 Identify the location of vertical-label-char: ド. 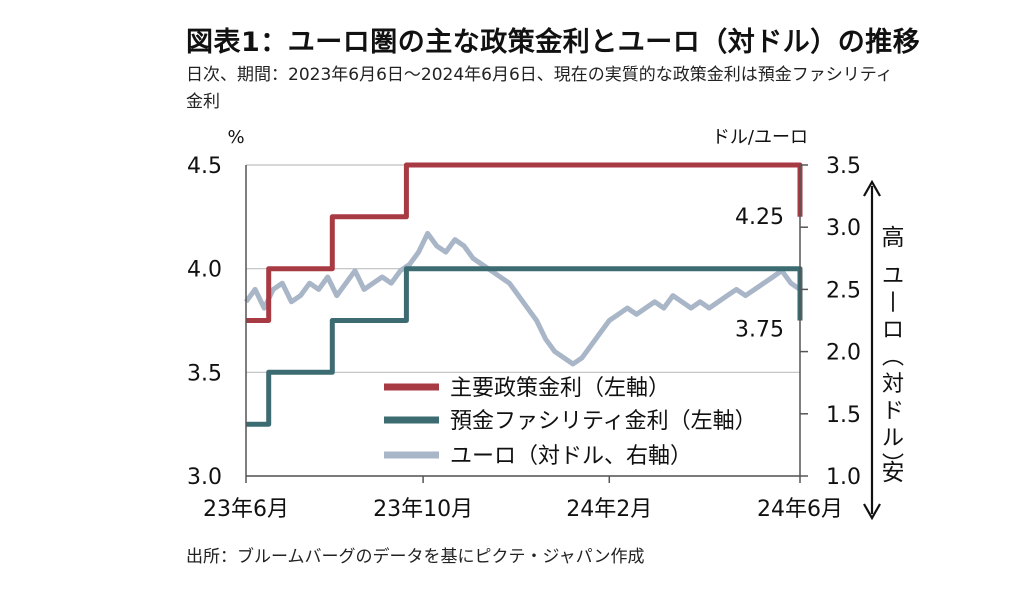
(893, 411).